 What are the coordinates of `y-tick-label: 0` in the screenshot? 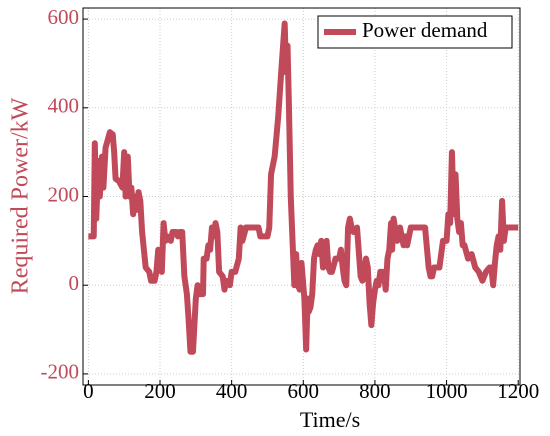 It's located at (74, 283).